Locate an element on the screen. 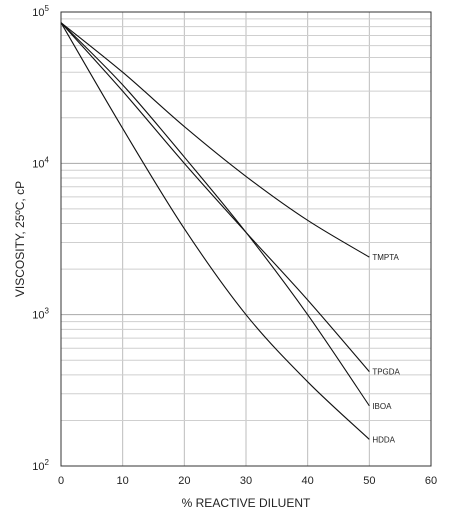 This screenshot has width=457, height=520. x-tick-label: 50 is located at coordinates (369, 481).